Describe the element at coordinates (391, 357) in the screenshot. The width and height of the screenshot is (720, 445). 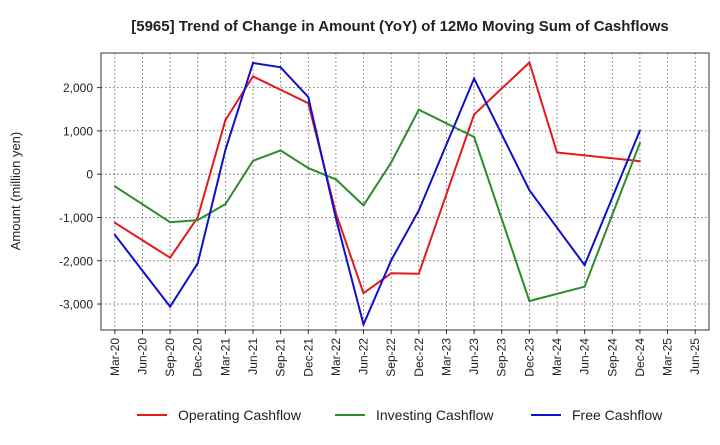
I see `x-tick-label: Sep-22` at that location.